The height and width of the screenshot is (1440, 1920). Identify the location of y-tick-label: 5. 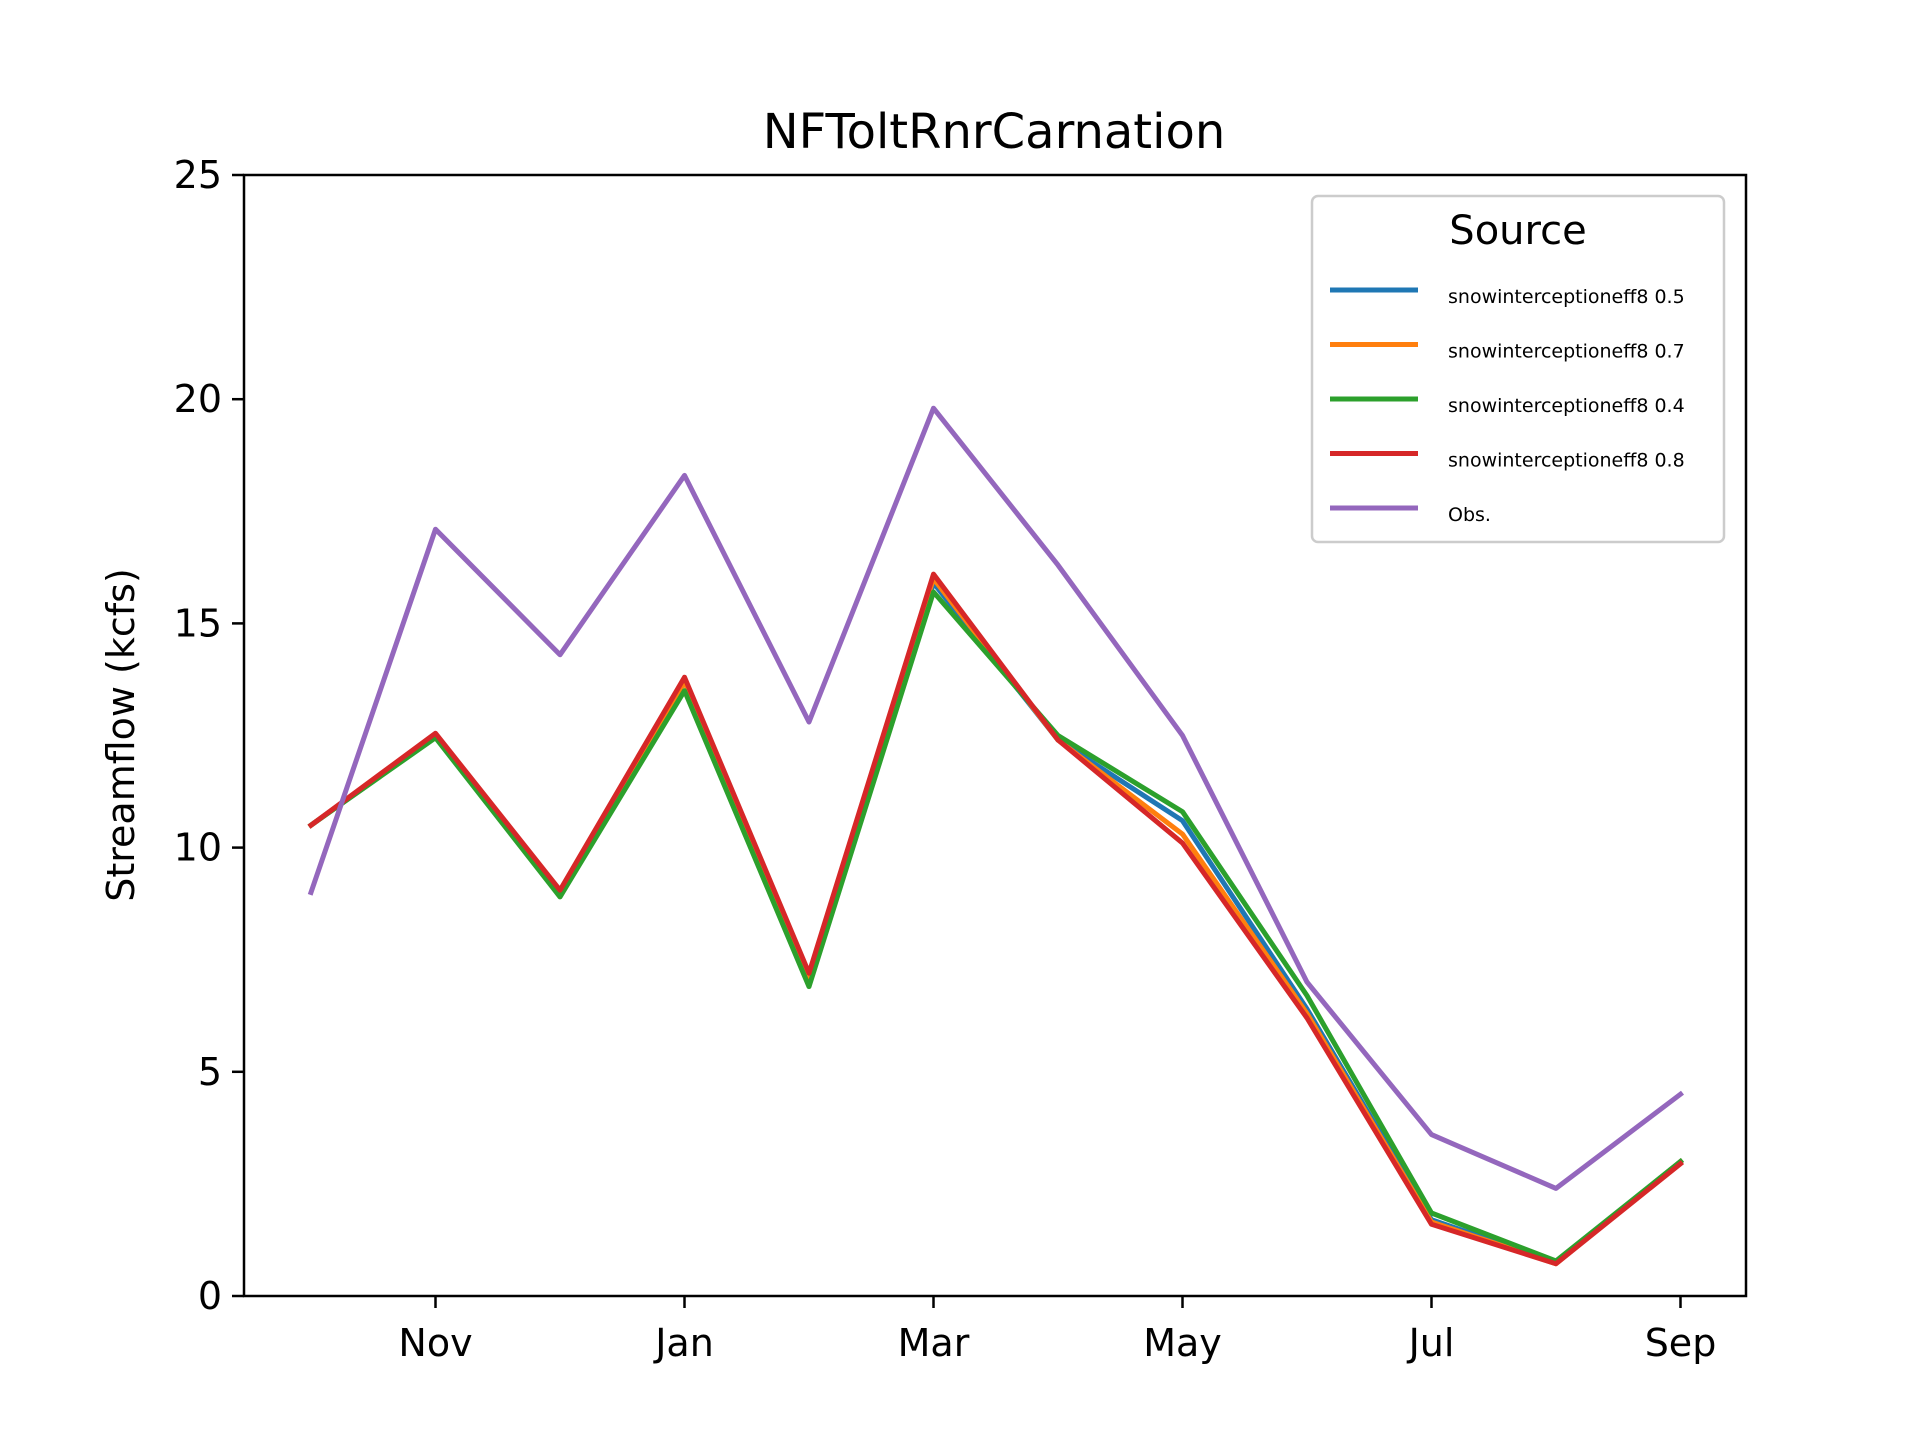
(210, 1072).